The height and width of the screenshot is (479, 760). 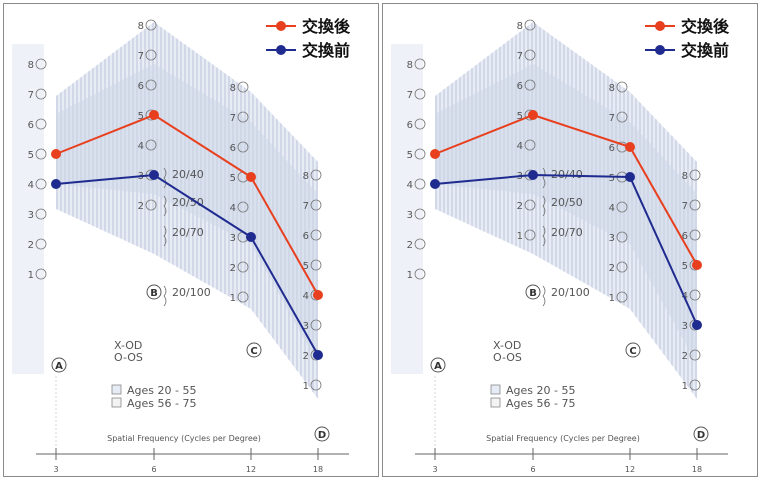 I want to click on column-letter: B, so click(x=533, y=293).